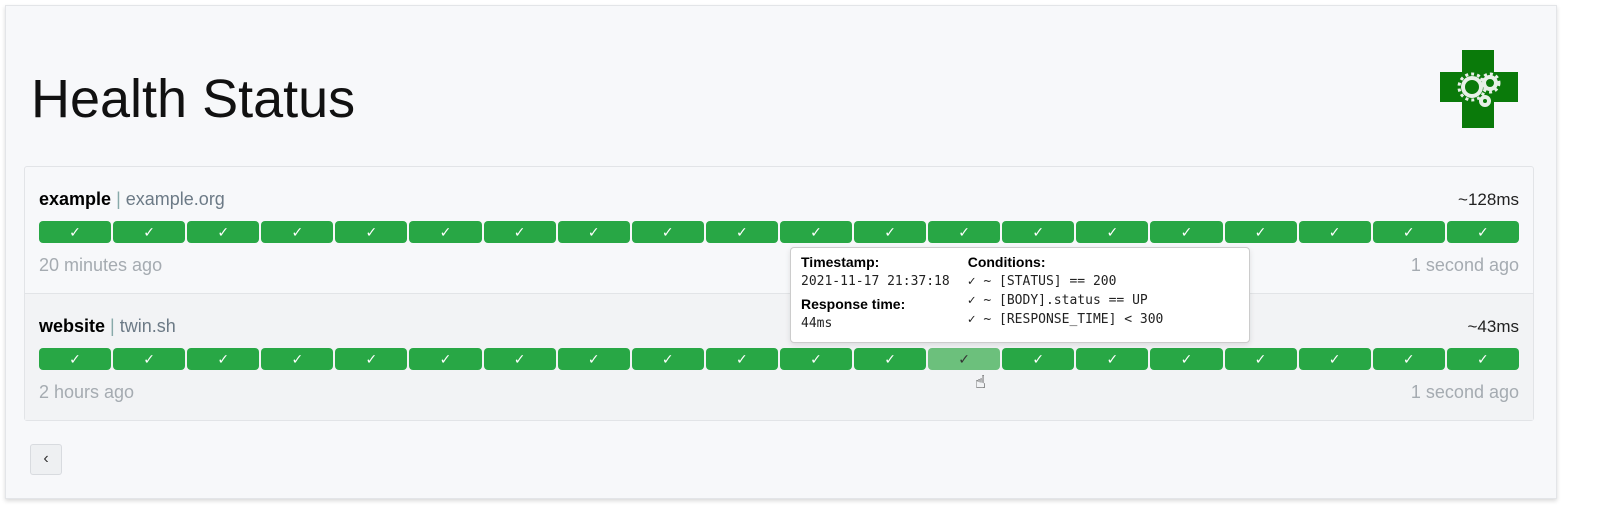 This screenshot has width=1607, height=515. I want to click on oldest-result-time: 2 hours ago, so click(87, 392).